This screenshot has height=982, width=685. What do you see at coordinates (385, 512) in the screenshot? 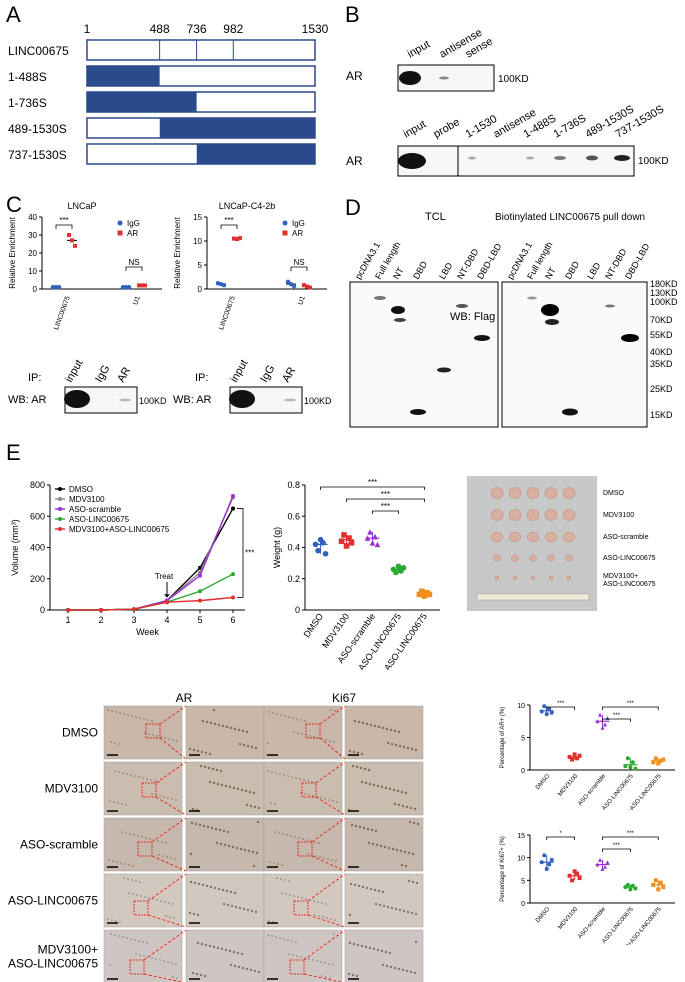
I see `sig-bracket` at bounding box center [385, 512].